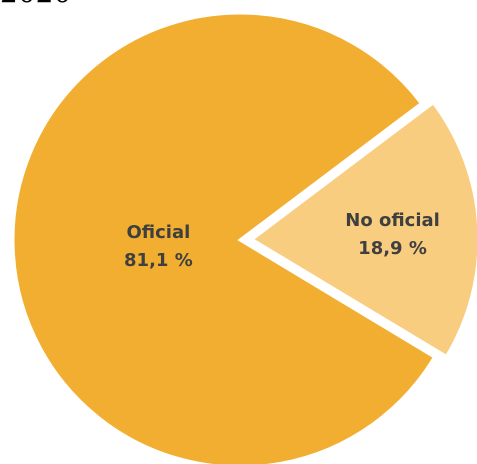  Describe the element at coordinates (392, 248) in the screenshot. I see `slice-value-label: 18,9 %` at that location.